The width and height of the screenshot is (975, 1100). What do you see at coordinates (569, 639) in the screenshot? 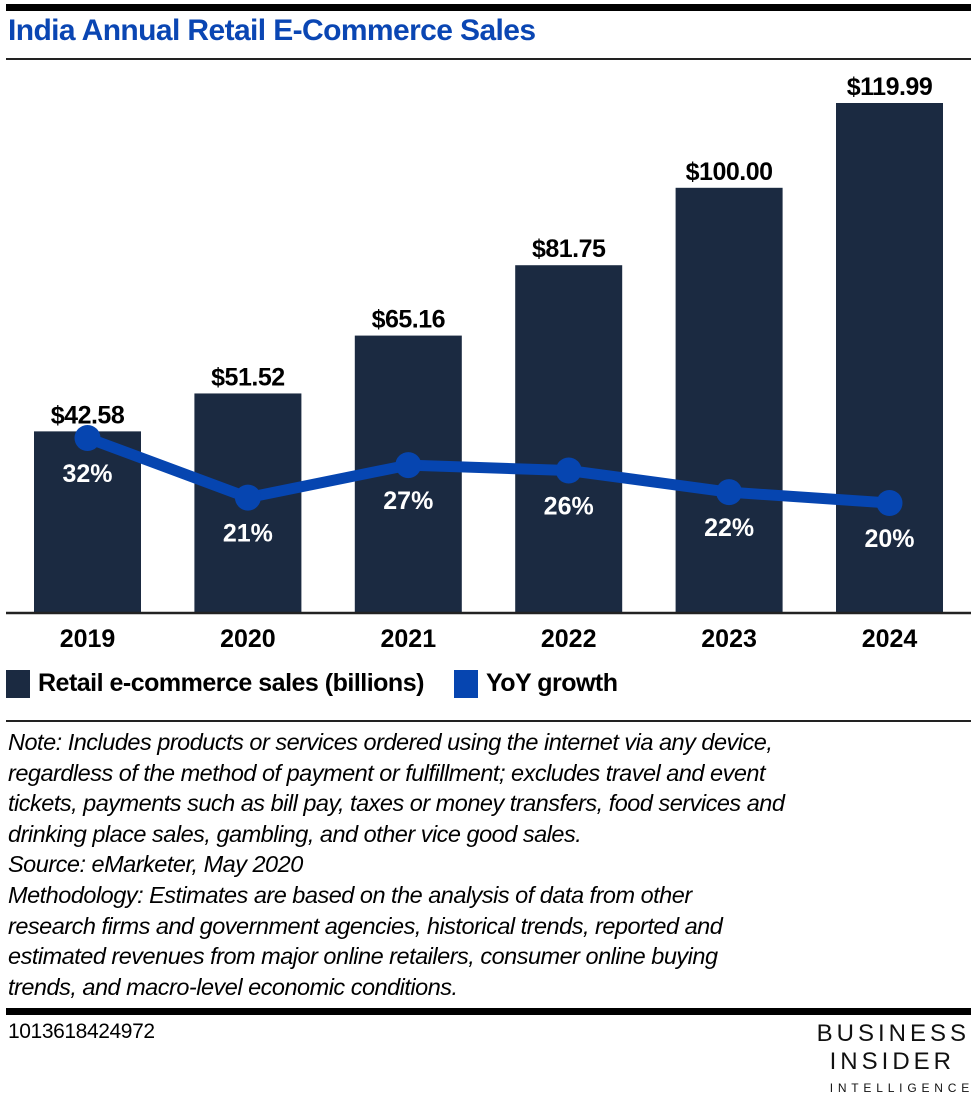
I see `x-tick-label: 2022` at bounding box center [569, 639].